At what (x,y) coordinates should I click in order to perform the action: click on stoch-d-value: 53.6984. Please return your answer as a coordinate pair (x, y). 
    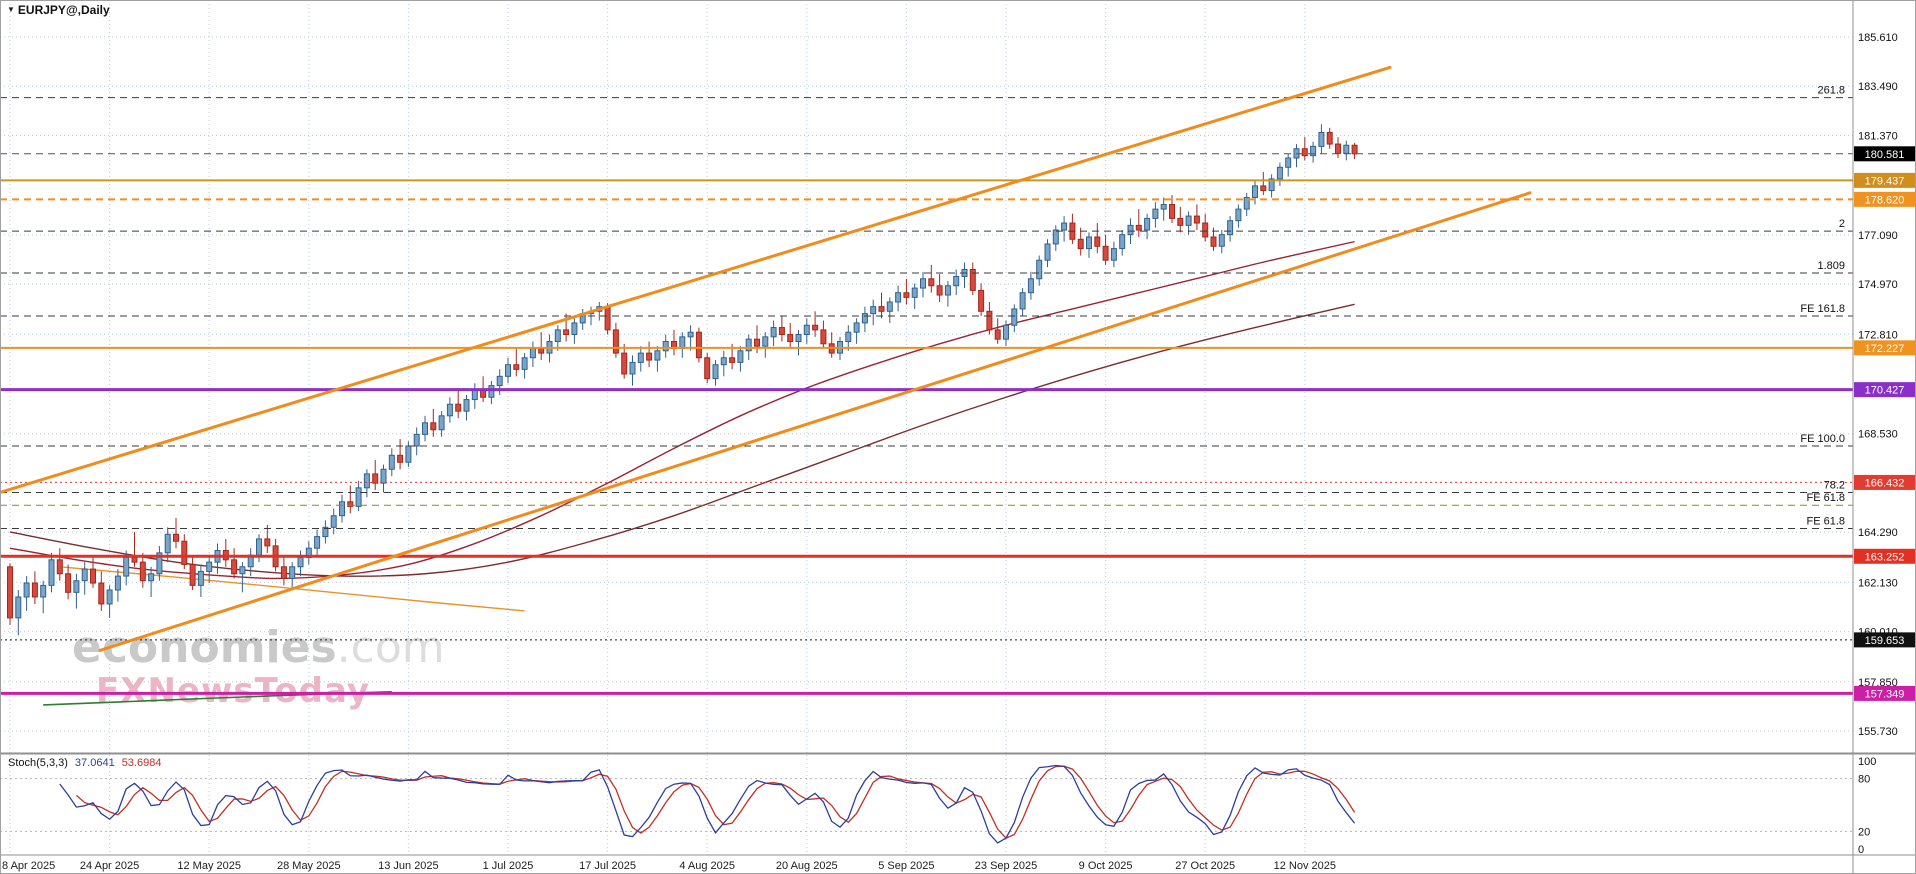
    Looking at the image, I should click on (141, 763).